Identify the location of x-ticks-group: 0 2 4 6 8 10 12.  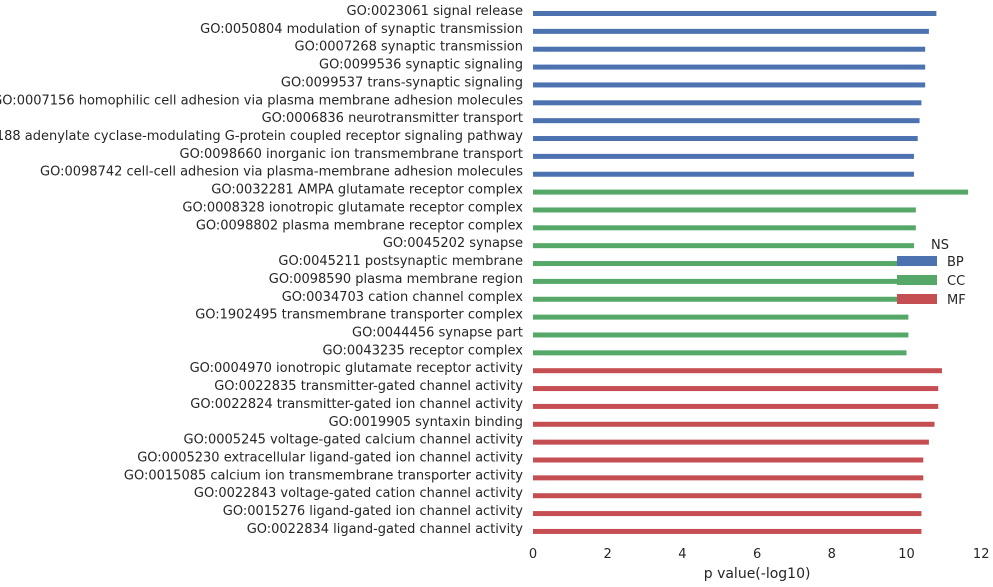
(759, 554).